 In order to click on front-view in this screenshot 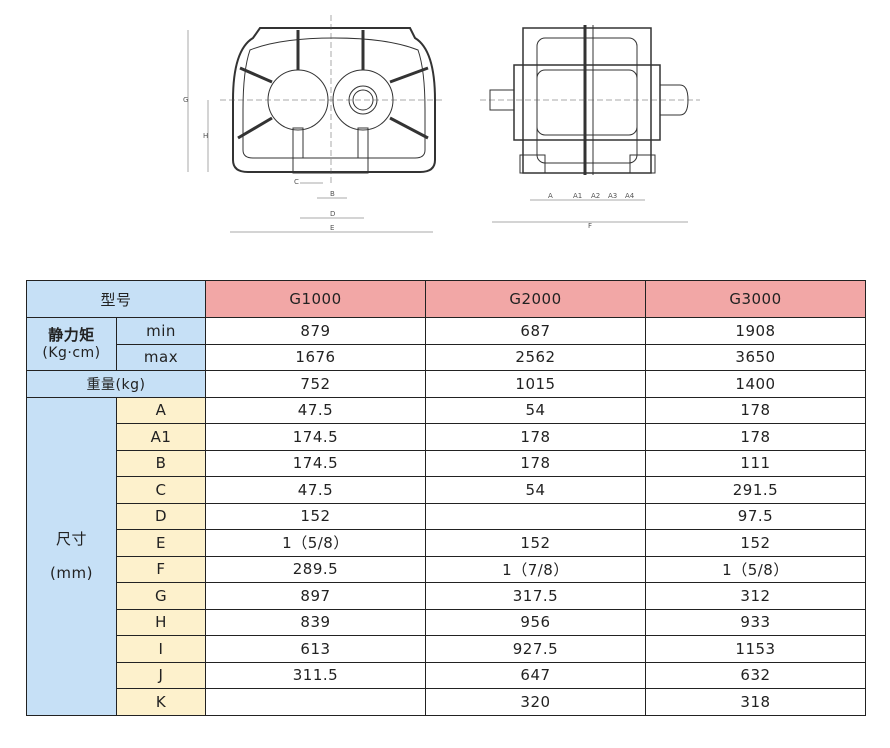, I will do `click(316, 124)`.